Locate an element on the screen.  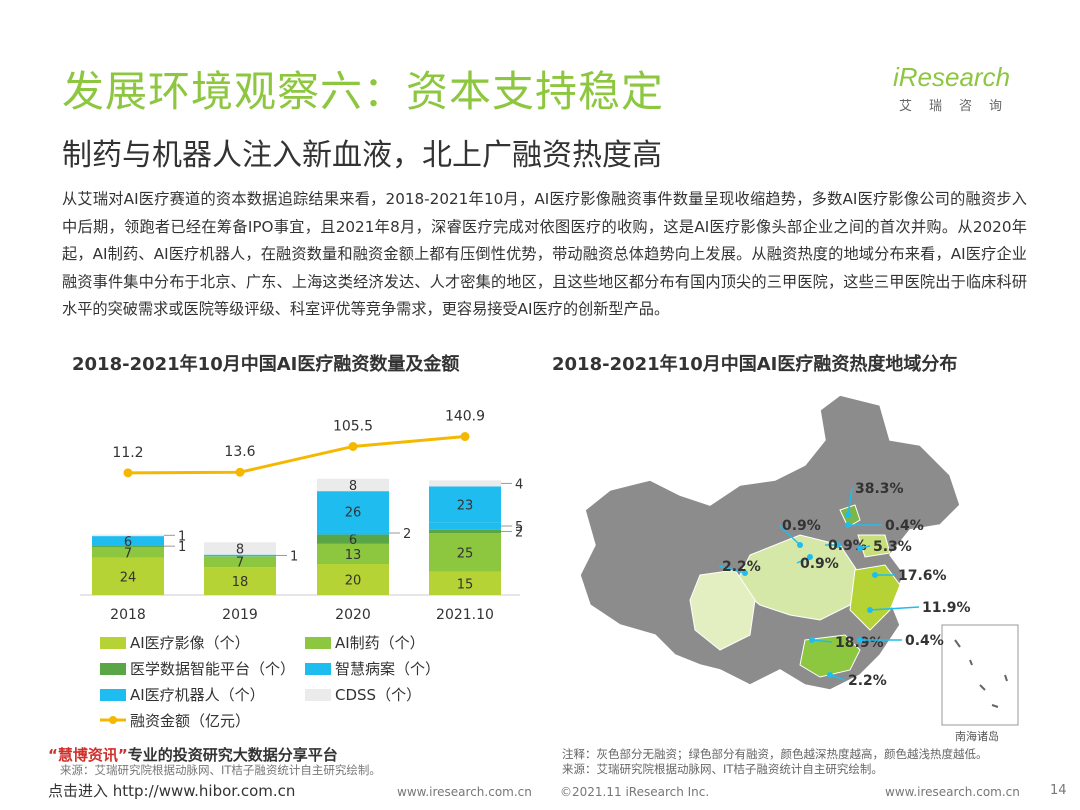
bar-data-label: 13 is located at coordinates (353, 555).